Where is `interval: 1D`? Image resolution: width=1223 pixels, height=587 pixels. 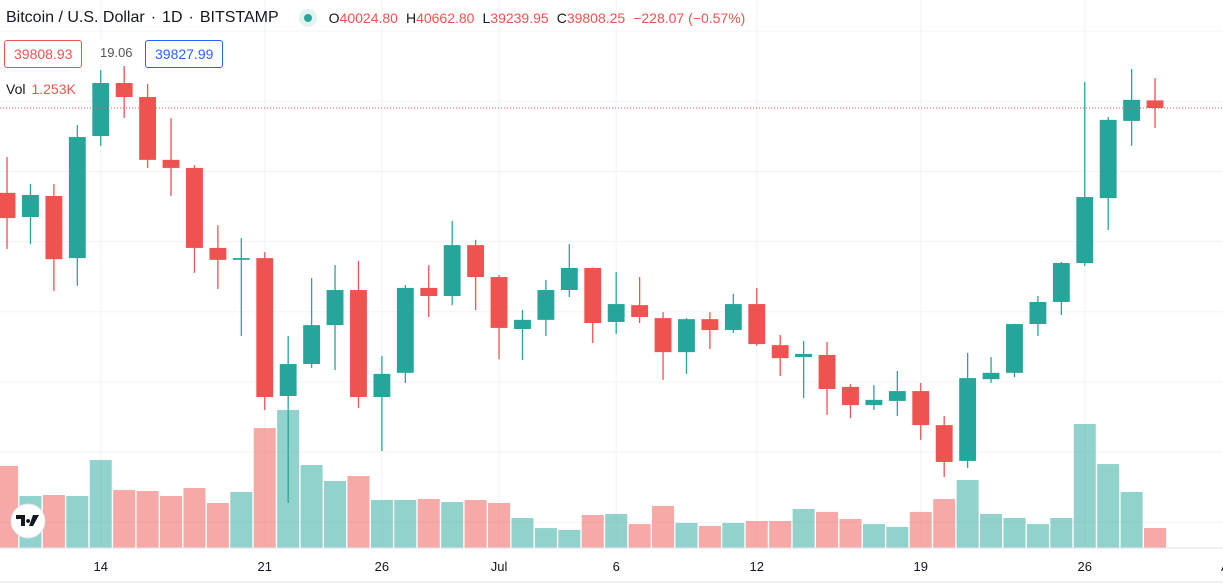
interval: 1D is located at coordinates (172, 17).